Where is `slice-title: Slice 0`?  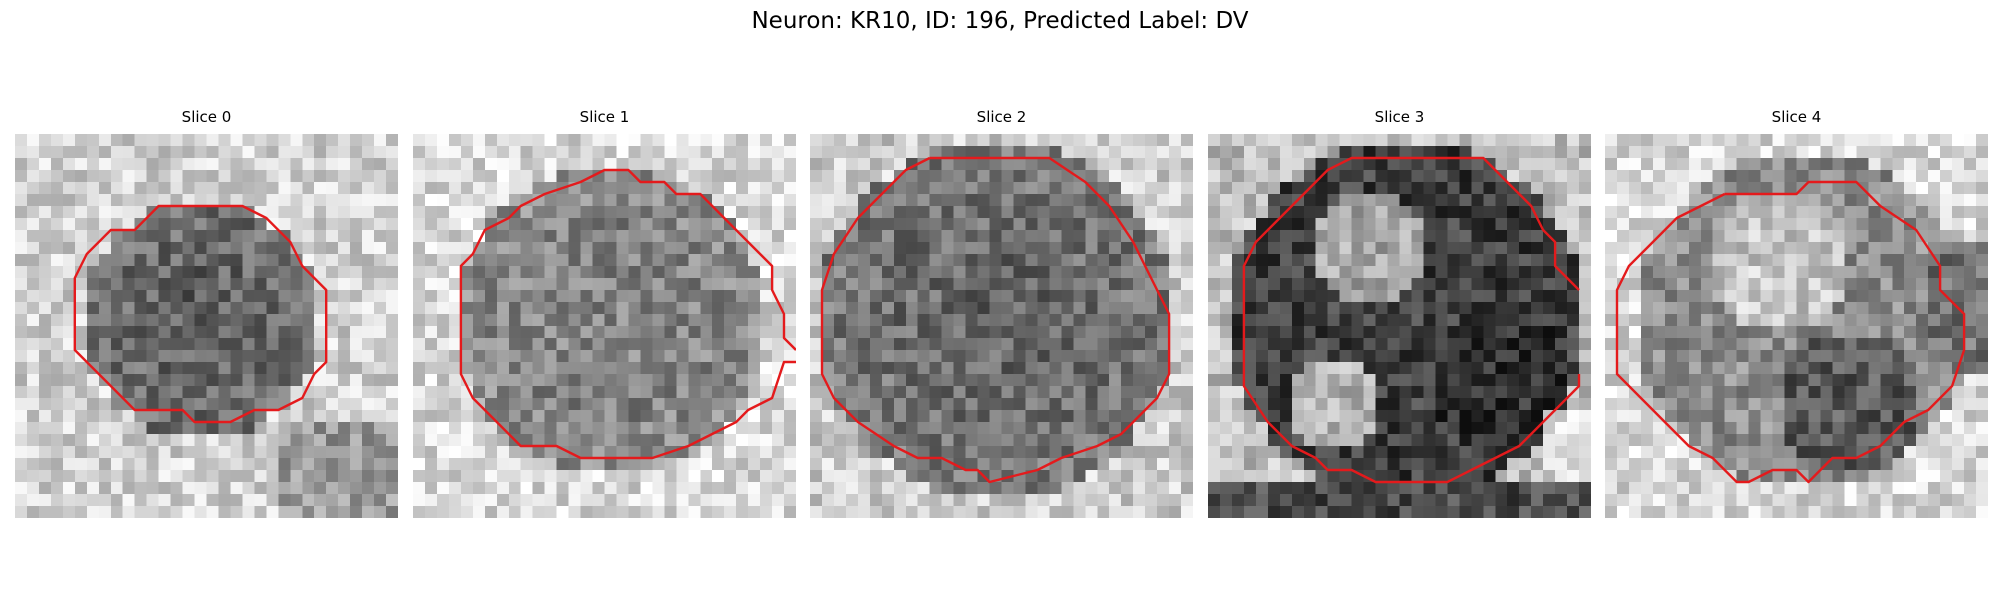 slice-title: Slice 0 is located at coordinates (206, 117).